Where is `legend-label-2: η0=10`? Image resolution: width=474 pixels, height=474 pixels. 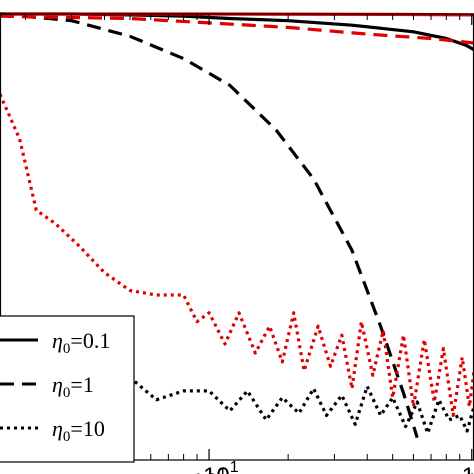
legend-label-2: η0=10 is located at coordinates (78, 430).